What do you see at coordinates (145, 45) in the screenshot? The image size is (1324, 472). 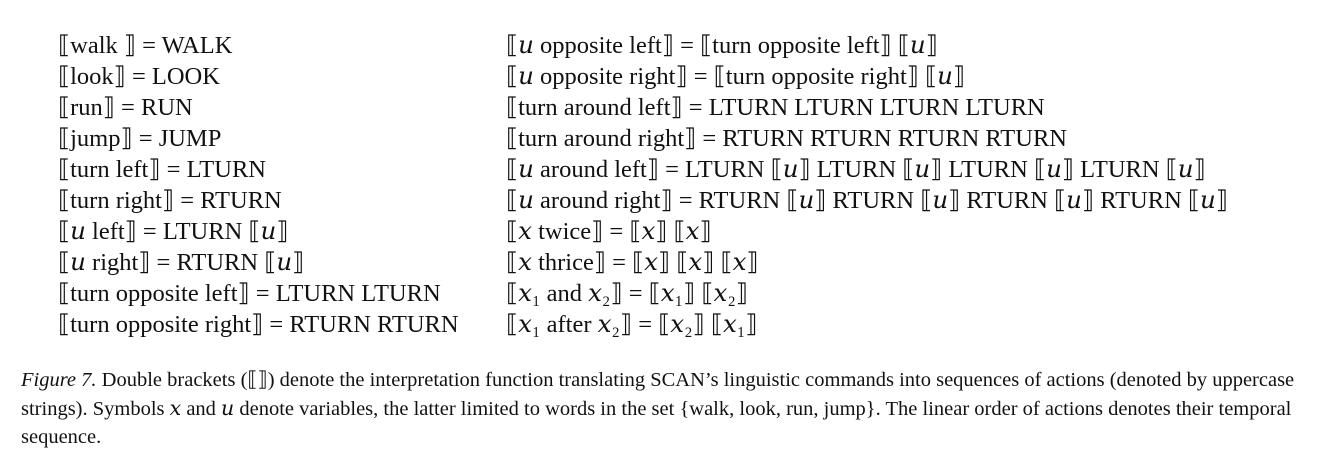 I see `rule-walk: ⟦walk ⟧ = WALK` at bounding box center [145, 45].